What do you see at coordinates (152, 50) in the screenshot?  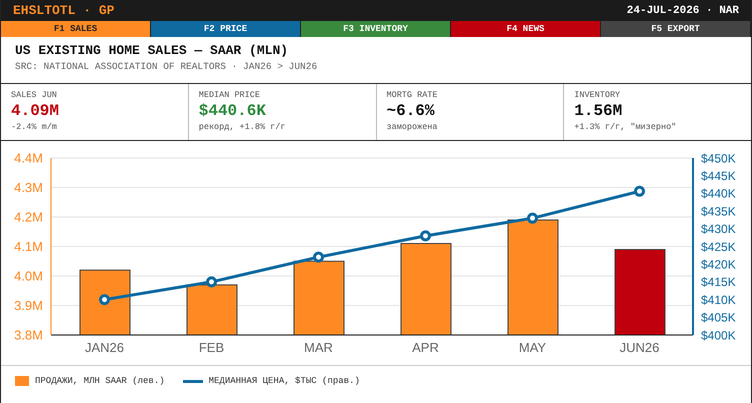 I see `chart-title: US EXISTING HOME SALES — SAAR (MLN)` at bounding box center [152, 50].